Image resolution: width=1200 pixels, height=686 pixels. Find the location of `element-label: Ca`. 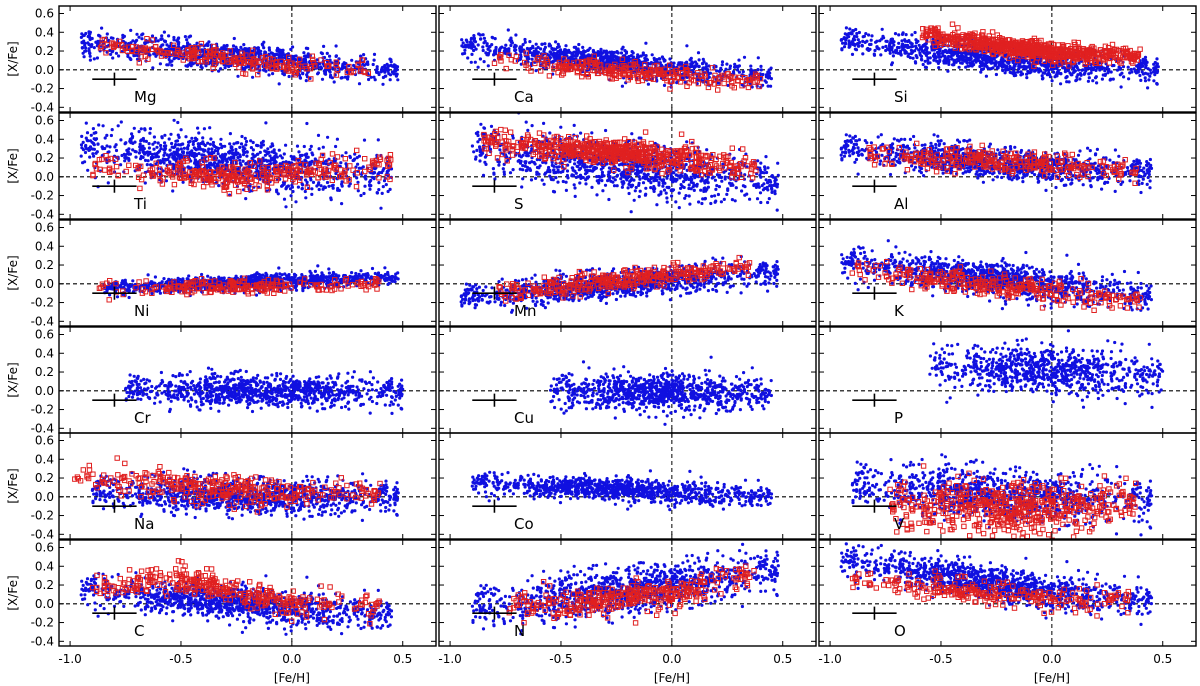

element-label: Ca is located at coordinates (524, 97).